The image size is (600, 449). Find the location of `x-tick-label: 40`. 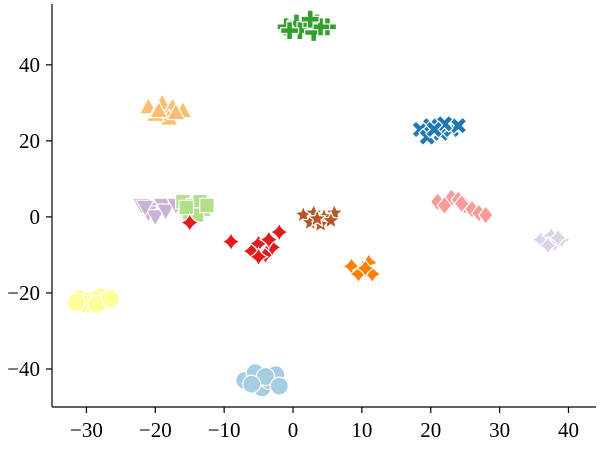

x-tick-label: 40 is located at coordinates (568, 430).